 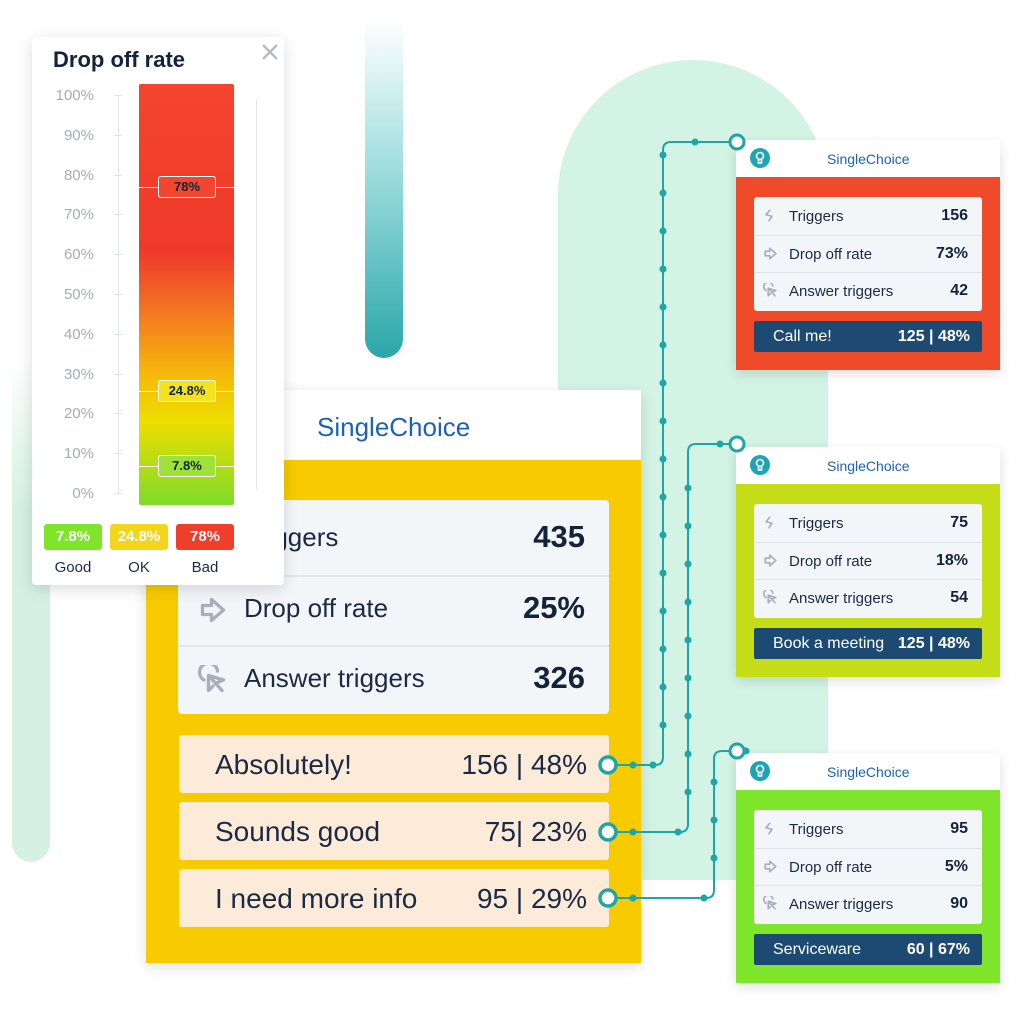 I want to click on close-icon, so click(x=270, y=52).